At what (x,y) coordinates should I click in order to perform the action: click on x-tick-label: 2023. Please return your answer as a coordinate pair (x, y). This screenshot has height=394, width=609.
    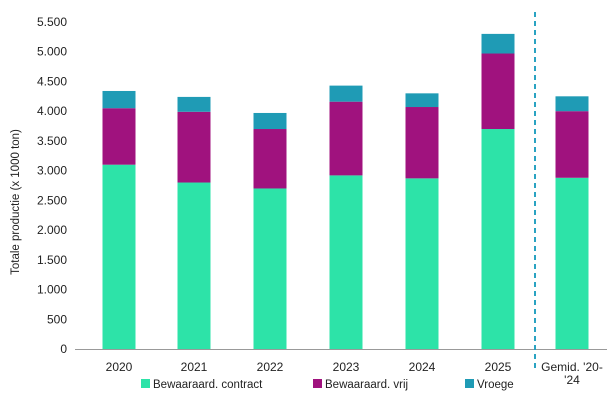
    Looking at the image, I should click on (346, 367).